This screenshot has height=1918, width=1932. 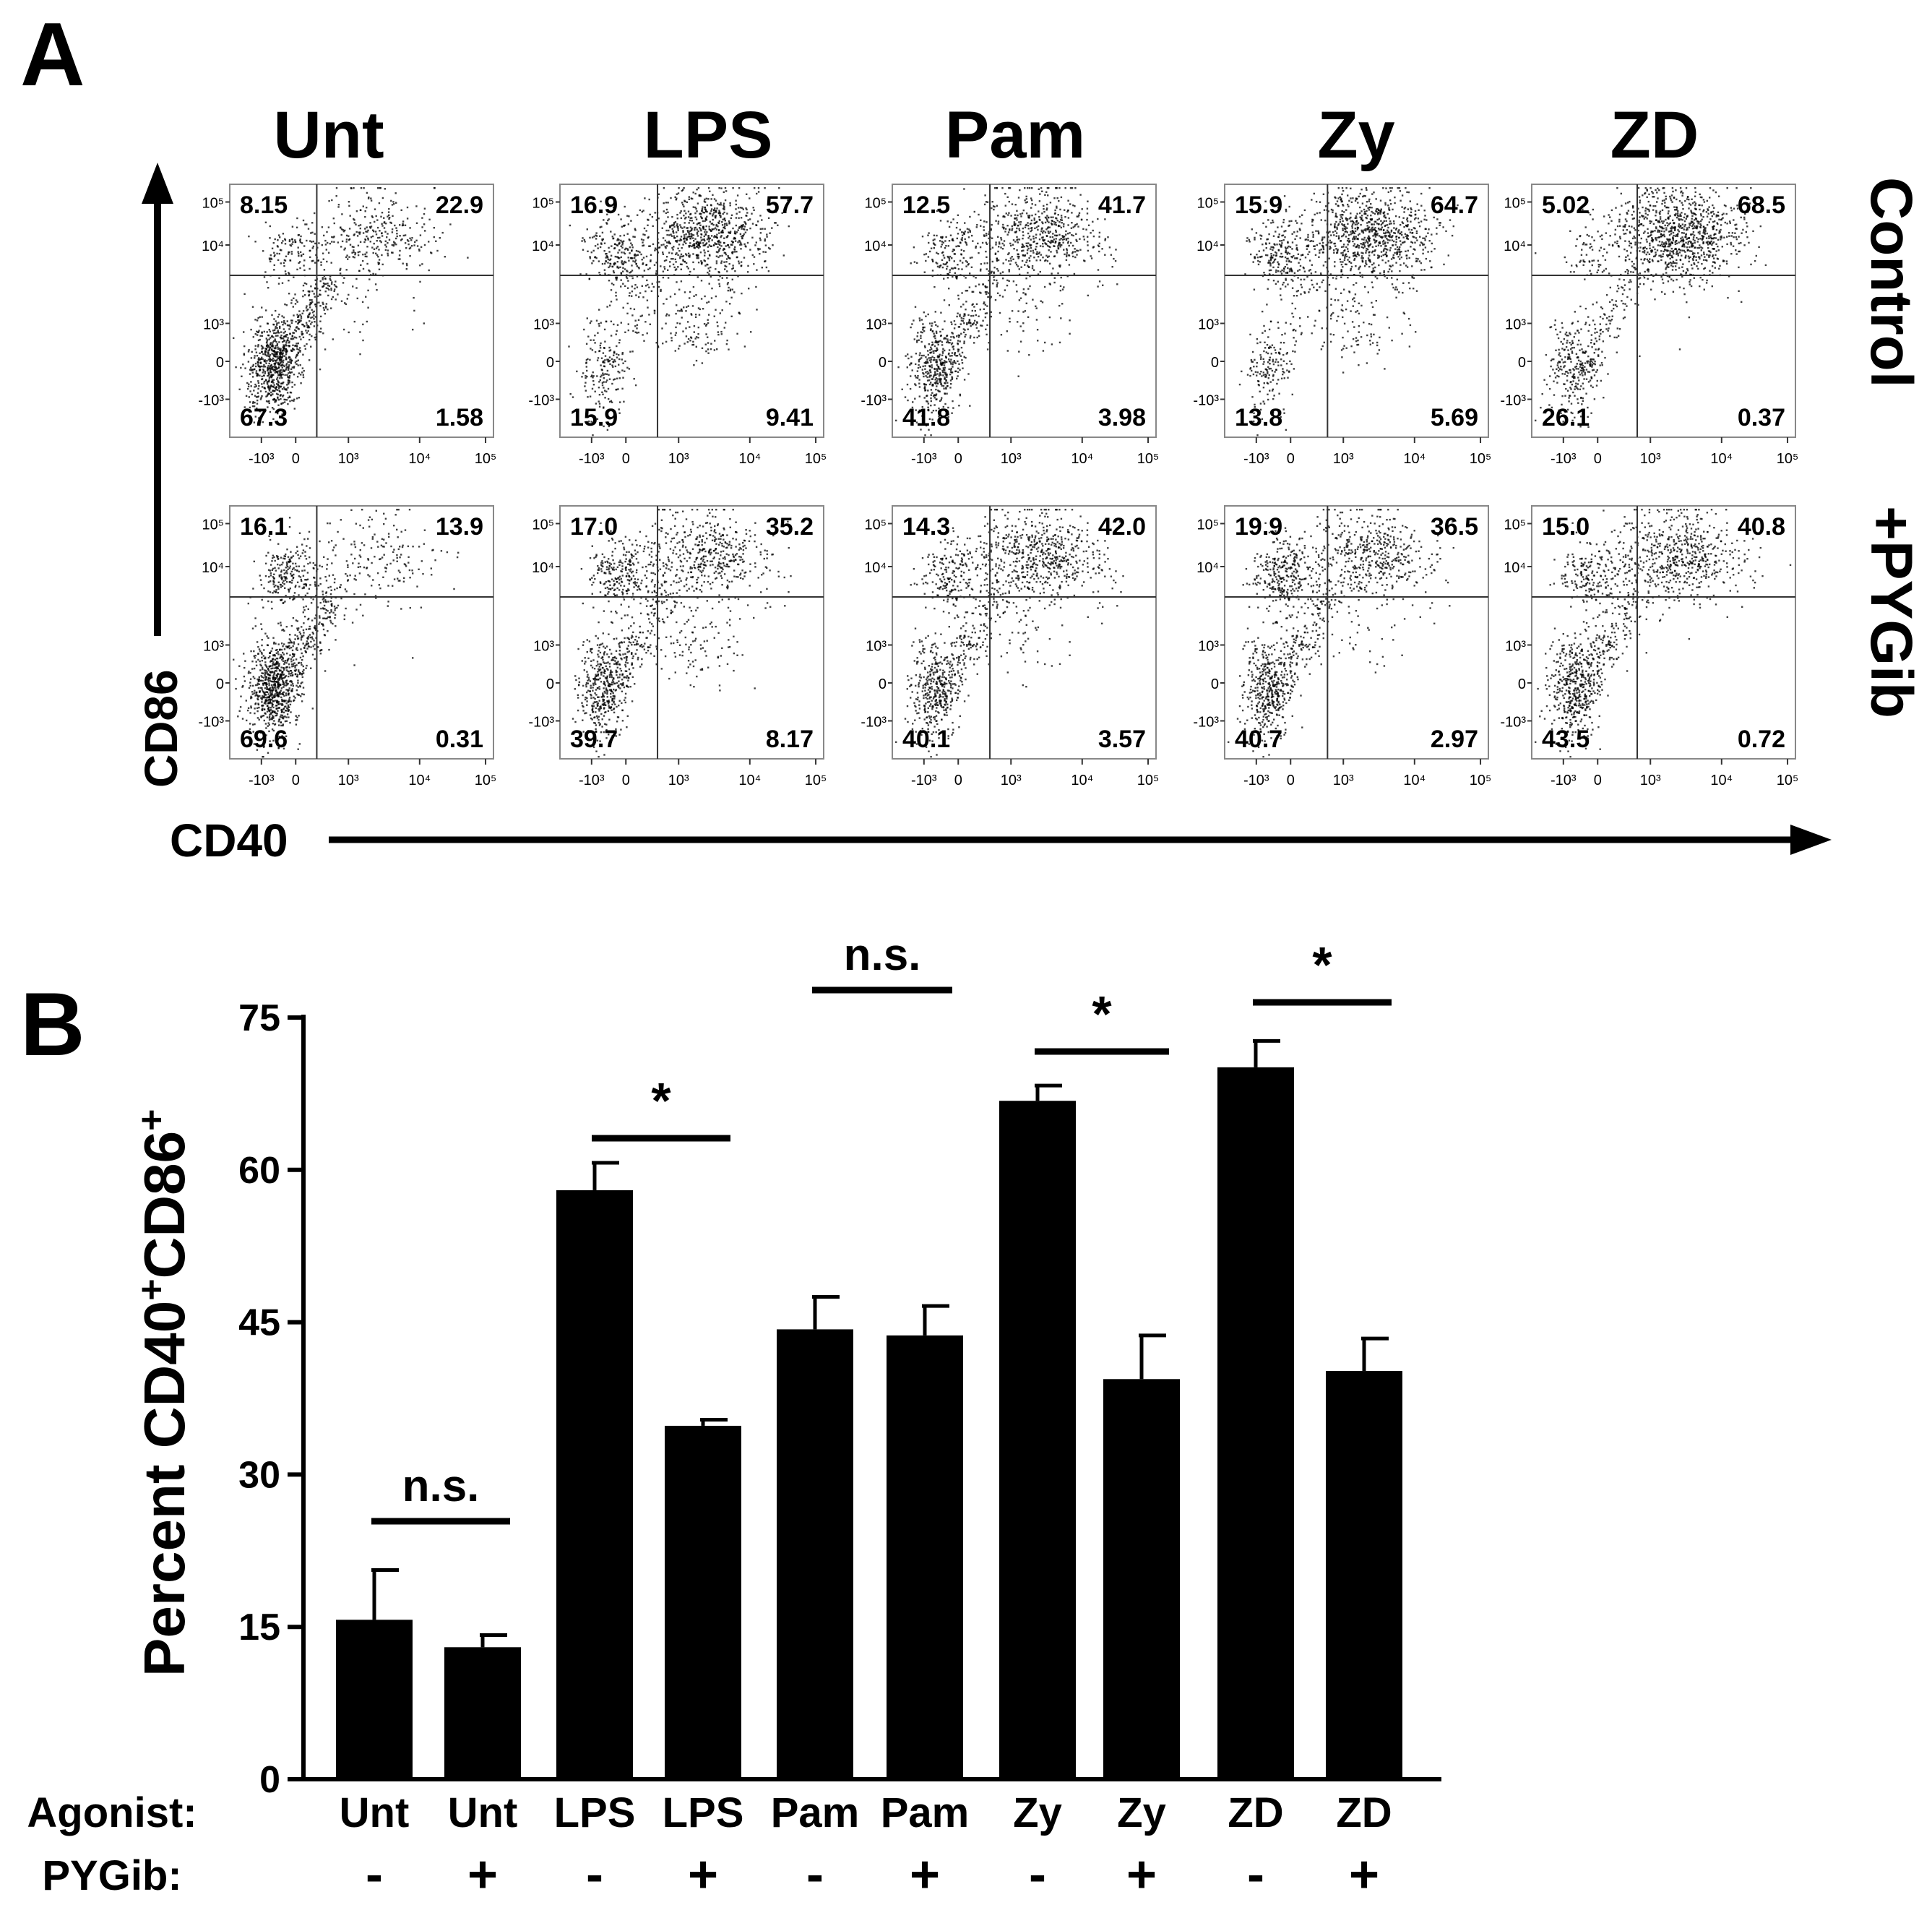 What do you see at coordinates (926, 739) in the screenshot?
I see `quadrant-value-lower-left: 40.1` at bounding box center [926, 739].